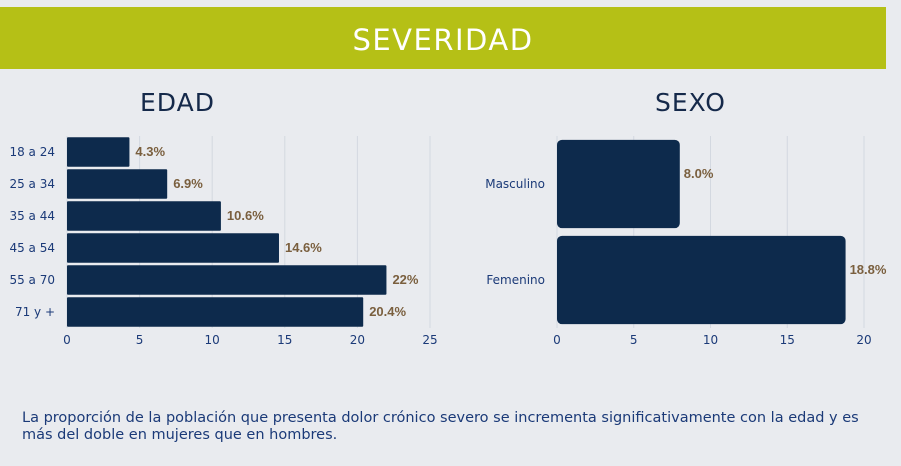 The height and width of the screenshot is (466, 901). Describe the element at coordinates (690, 102) in the screenshot. I see `chart-title-sexo: SEXO` at that location.